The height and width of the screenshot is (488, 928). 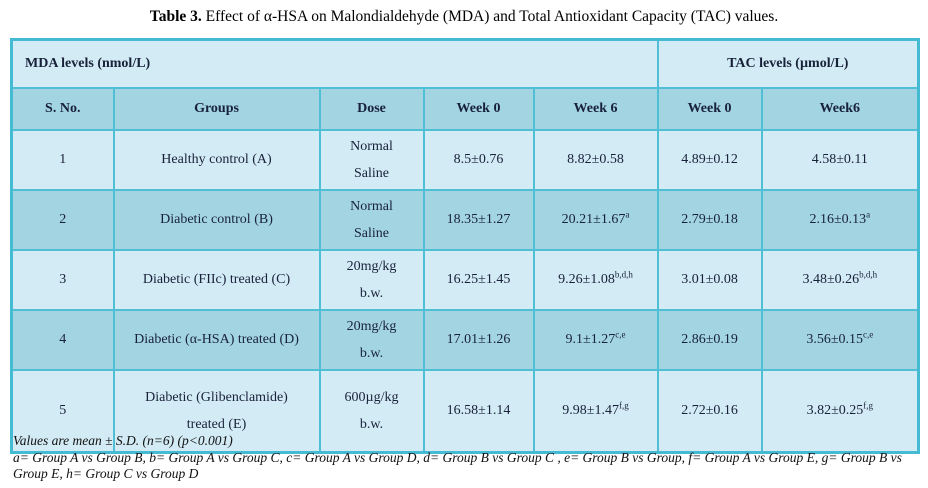 What do you see at coordinates (831, 279) in the screenshot?
I see `value: 3.48±0.26` at bounding box center [831, 279].